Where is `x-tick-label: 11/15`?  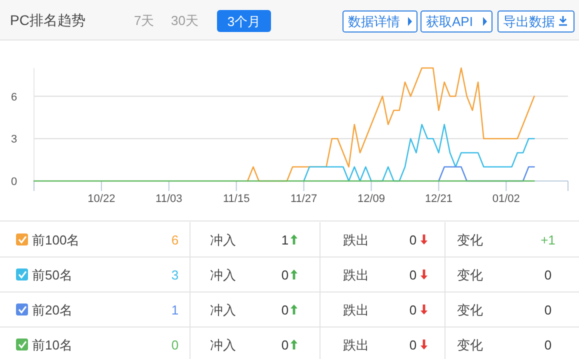 x-tick-label: 11/15 is located at coordinates (236, 199).